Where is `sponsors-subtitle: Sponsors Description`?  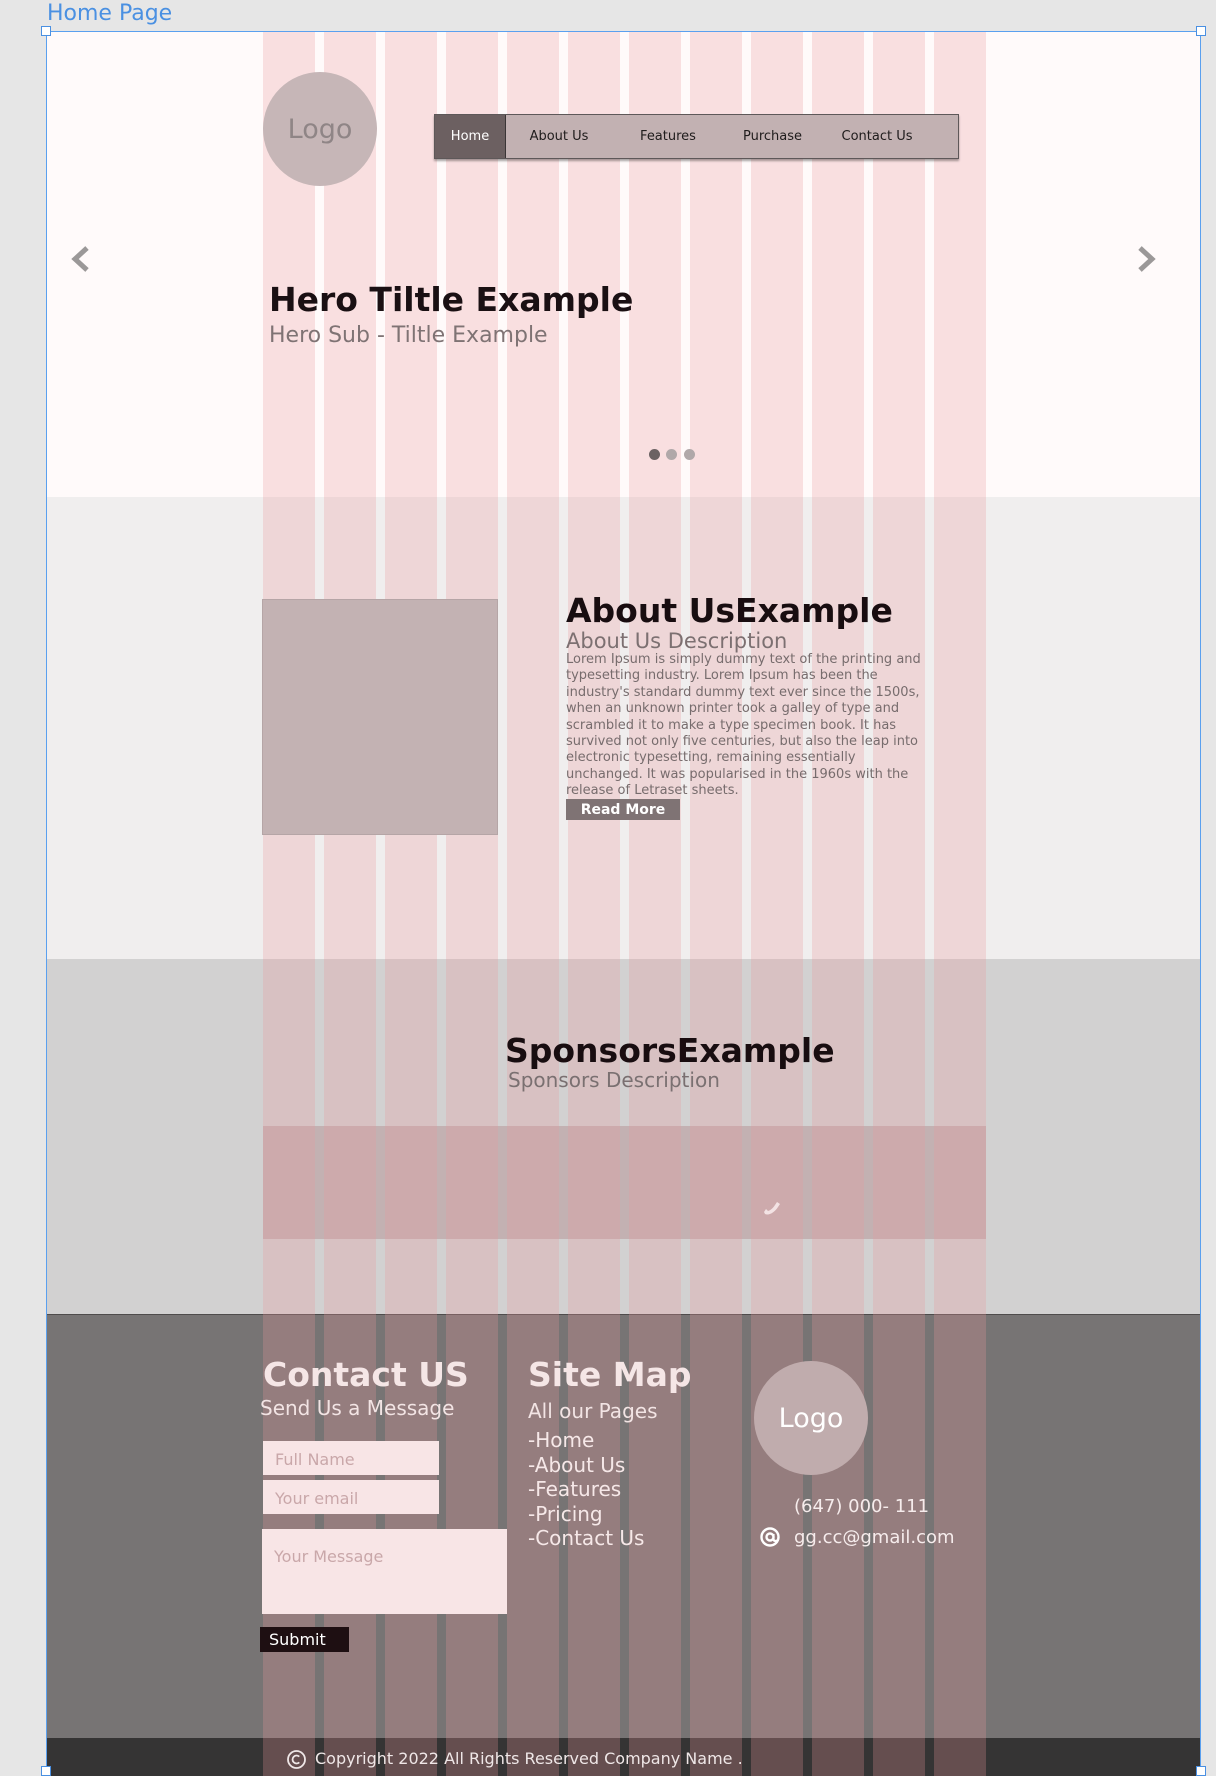
sponsors-subtitle: Sponsors Description is located at coordinates (614, 1080).